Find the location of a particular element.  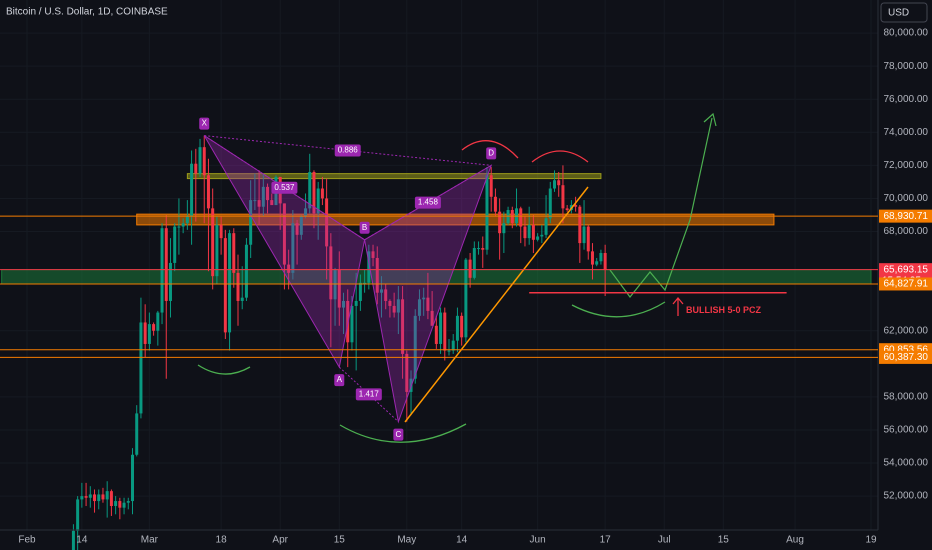

y-tick-label: 58,000.00 is located at coordinates (906, 397).